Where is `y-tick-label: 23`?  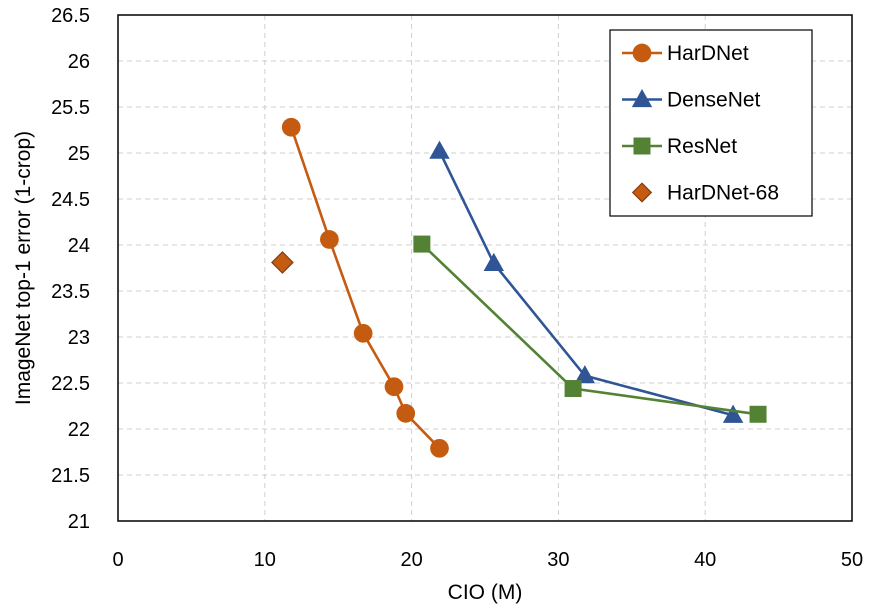 y-tick-label: 23 is located at coordinates (79, 338).